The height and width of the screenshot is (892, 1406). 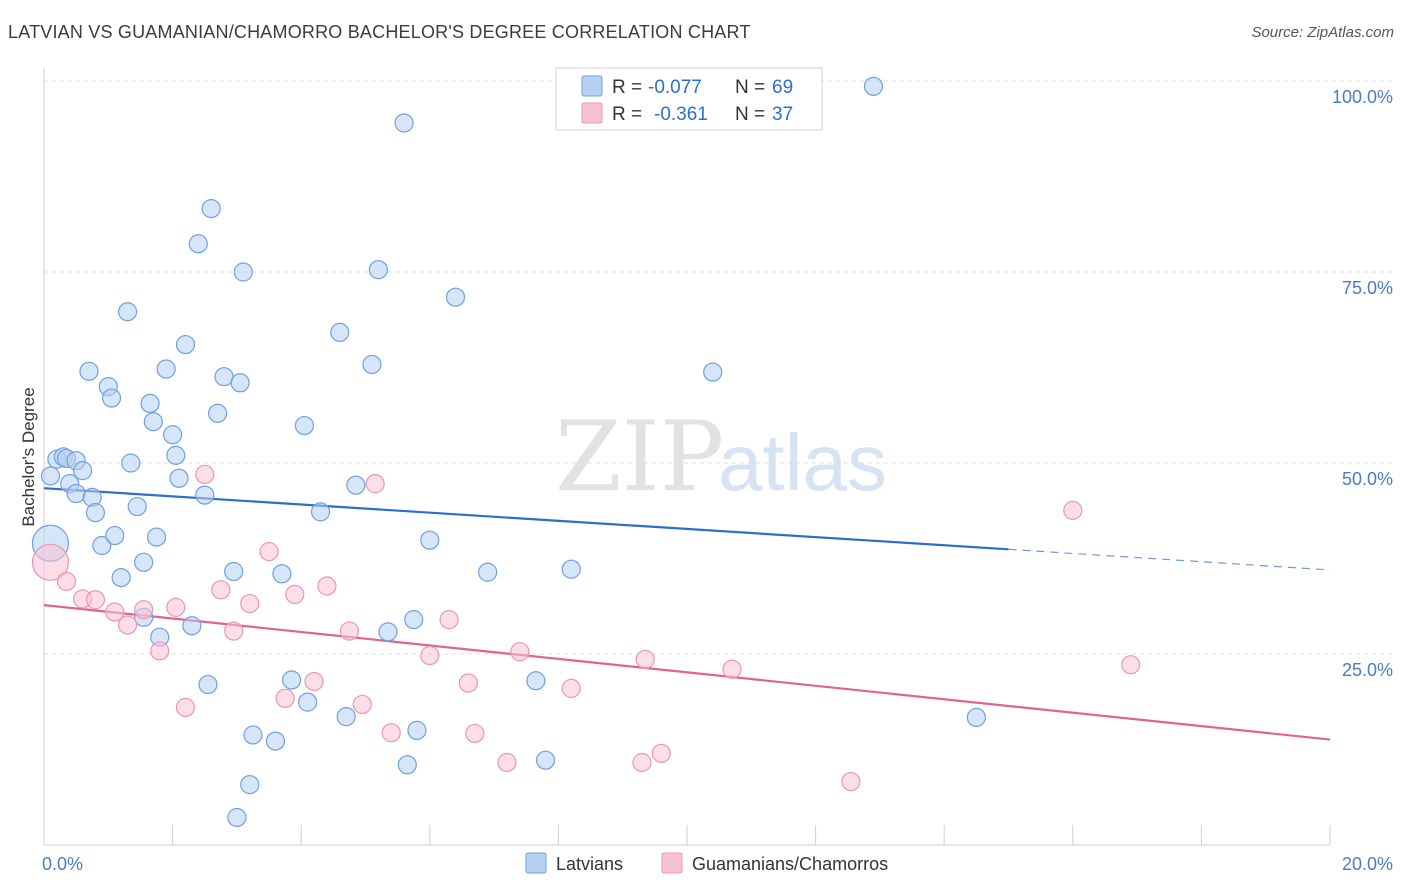 What do you see at coordinates (750, 114) in the screenshot?
I see `legend-n-label-2: N =` at bounding box center [750, 114].